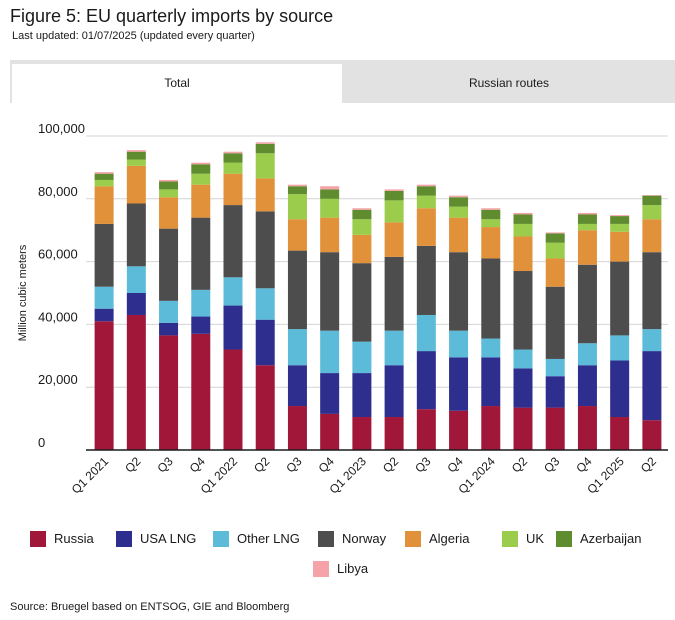 The image size is (675, 620). Describe the element at coordinates (197, 464) in the screenshot. I see `x-tick-label: Q4` at that location.